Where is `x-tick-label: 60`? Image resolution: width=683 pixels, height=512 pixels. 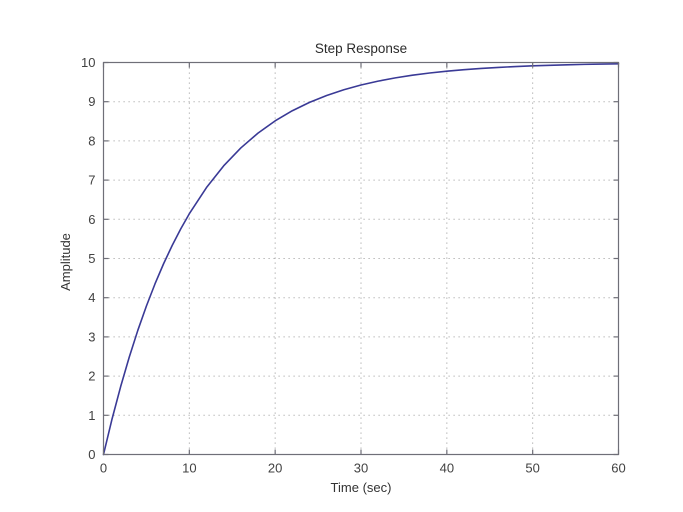 x-tick-label: 60 is located at coordinates (618, 468).